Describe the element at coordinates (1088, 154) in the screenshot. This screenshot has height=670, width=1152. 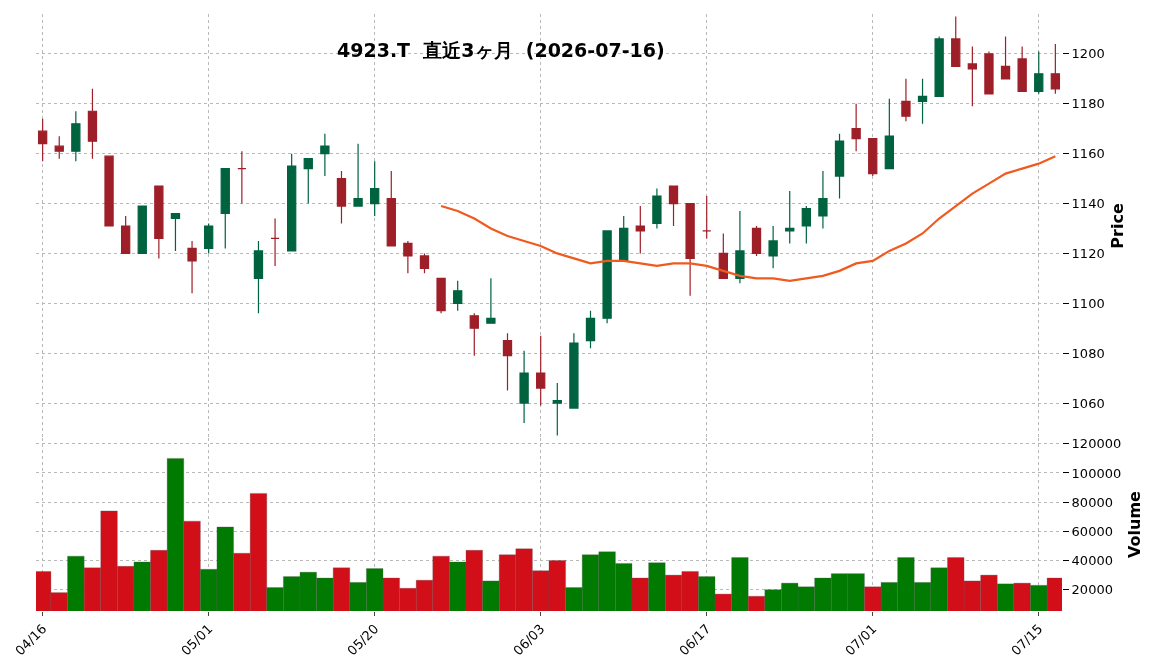
I see `y-tick-label: 1160` at that location.